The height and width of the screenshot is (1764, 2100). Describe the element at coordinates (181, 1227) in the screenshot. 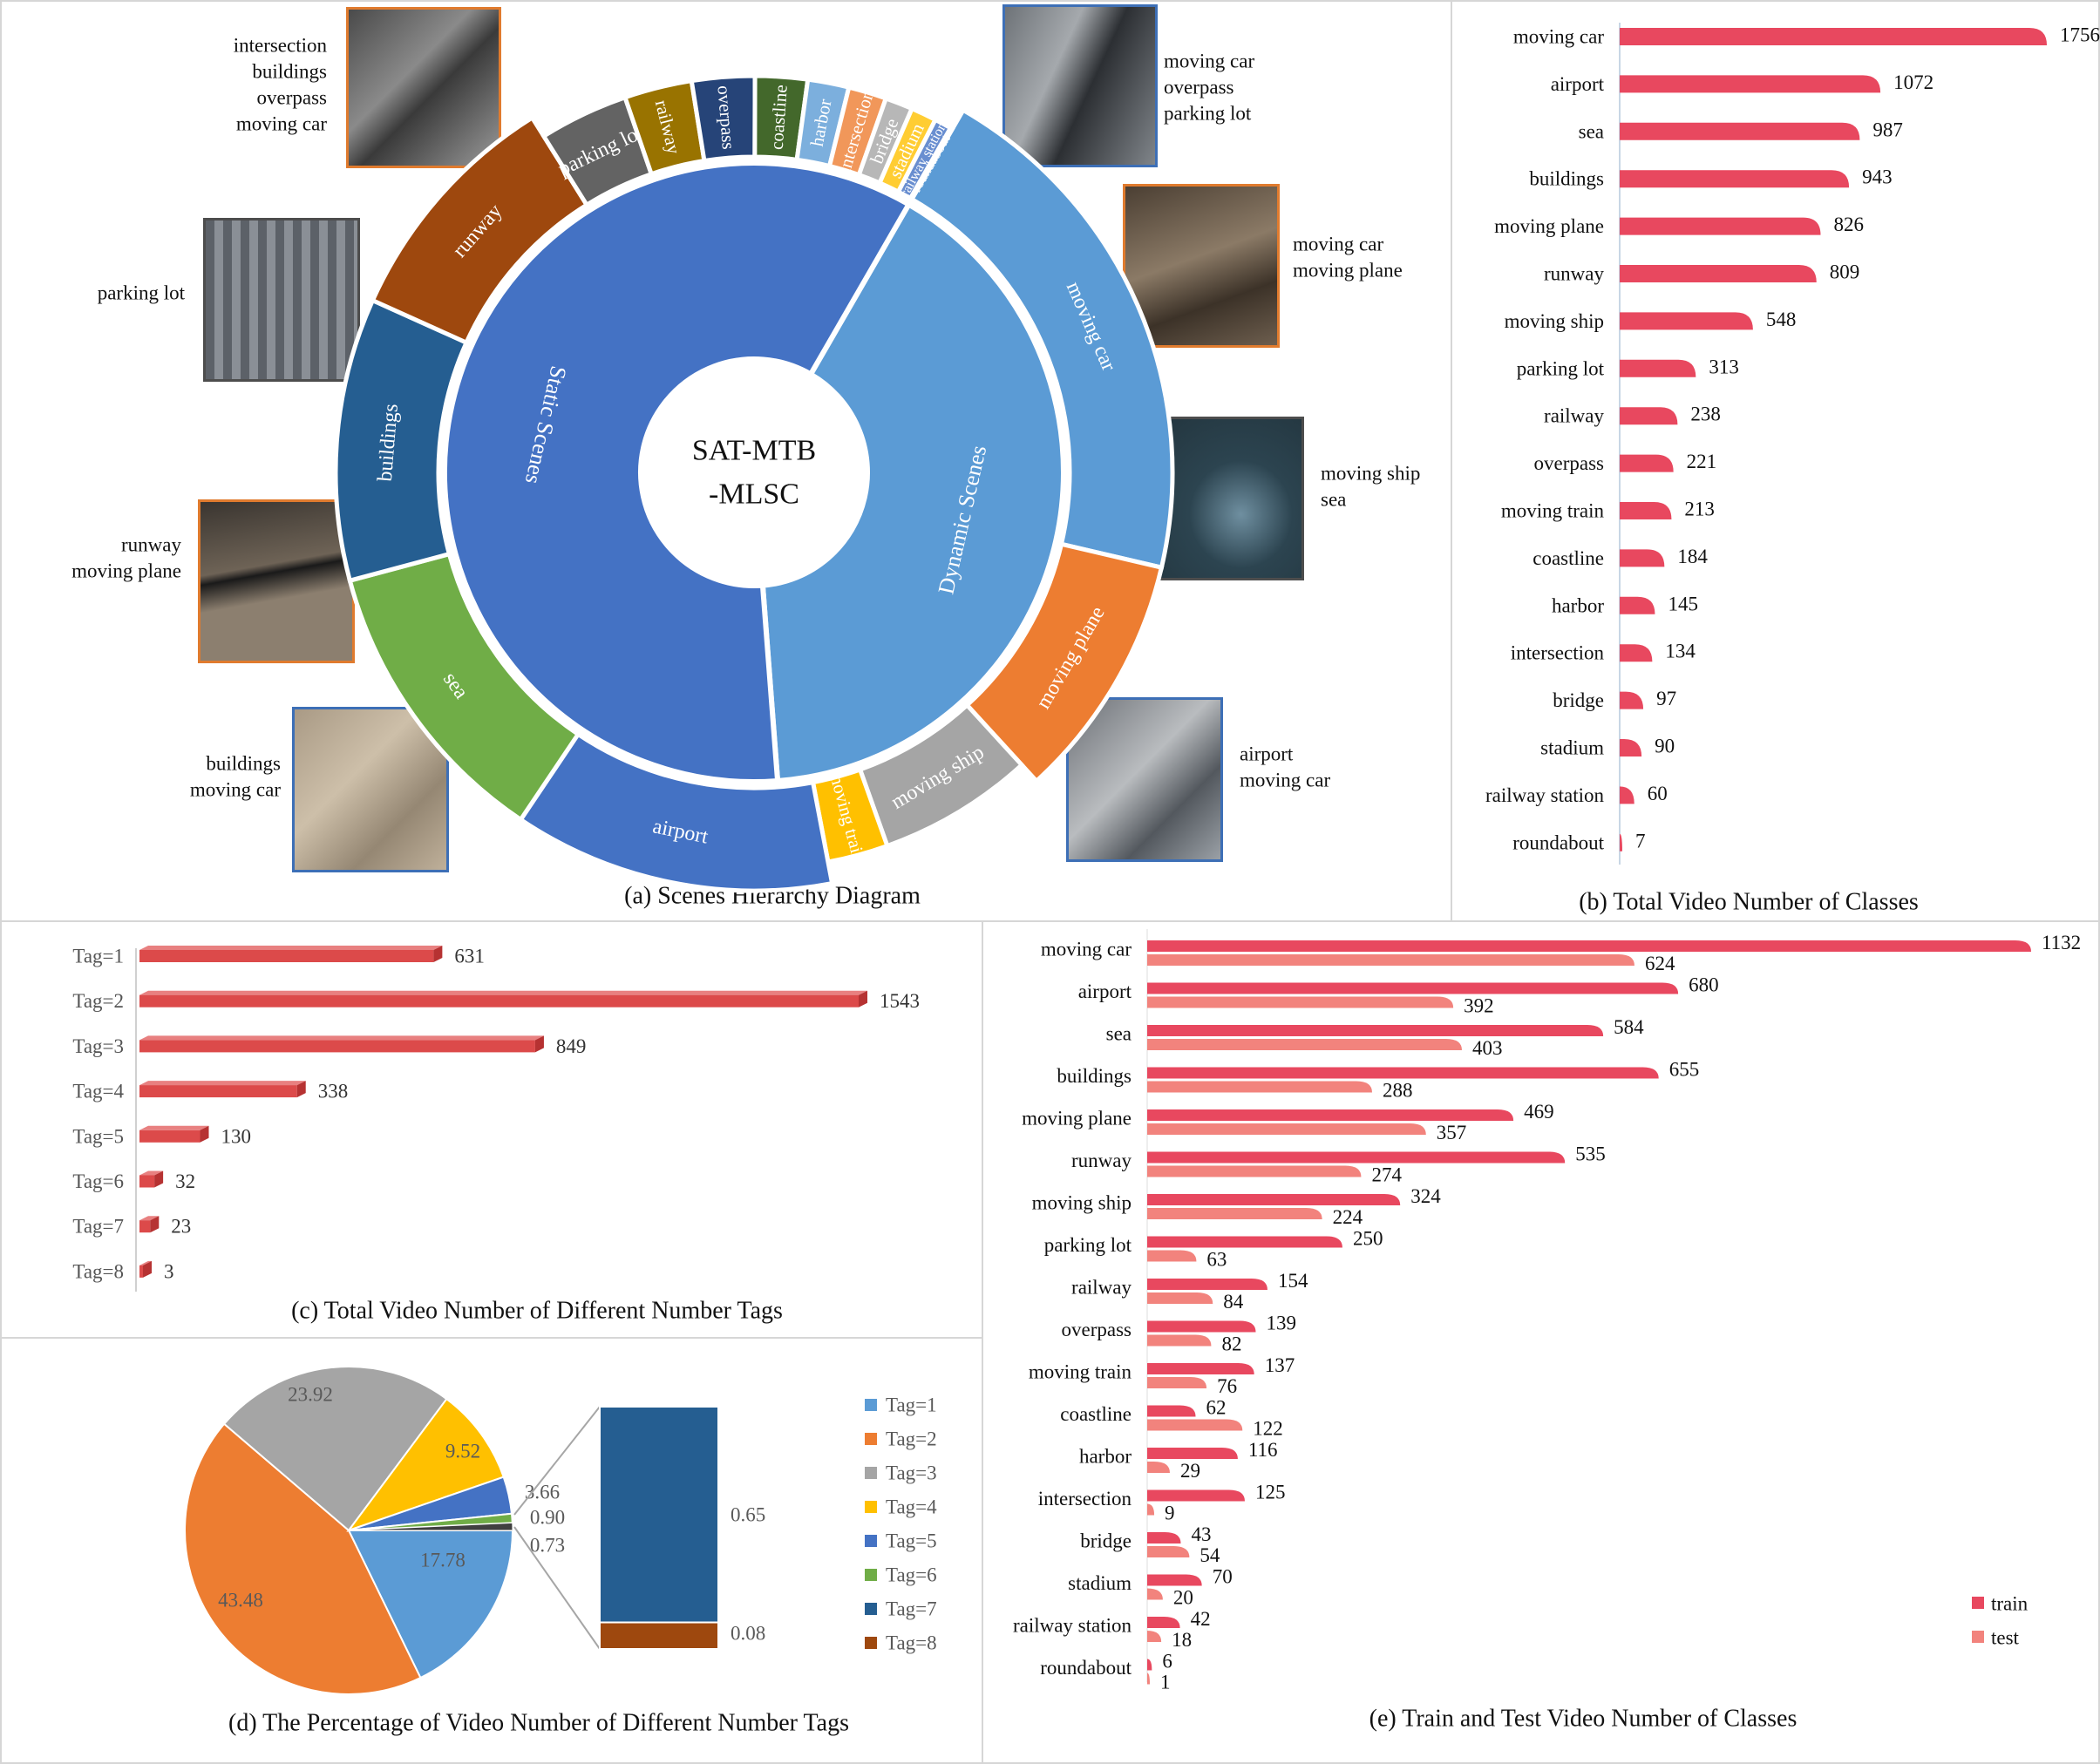

I see `panel-c-value-label: 23` at that location.